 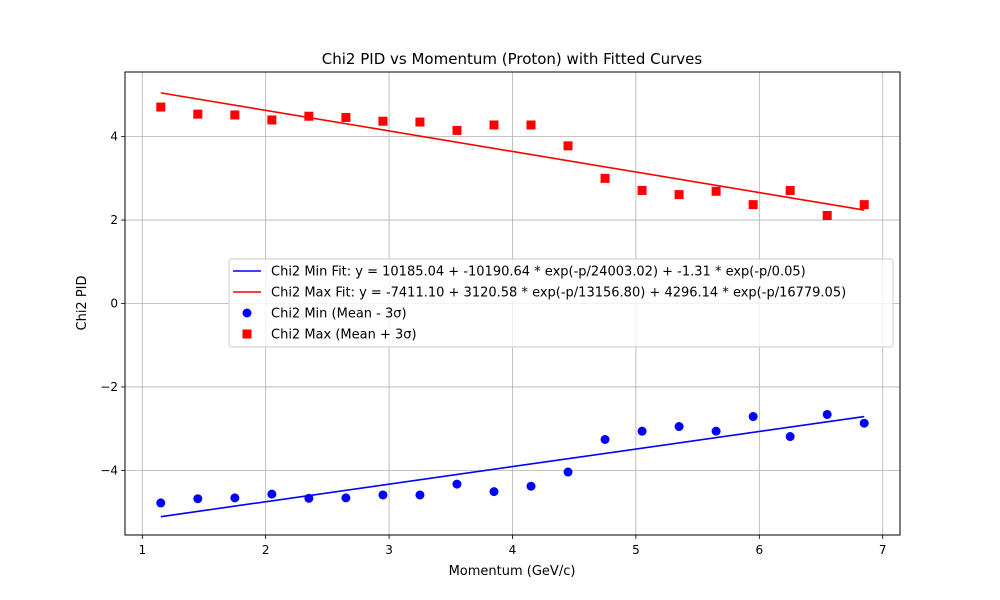 I want to click on legend-circle-swatch, so click(x=247, y=313).